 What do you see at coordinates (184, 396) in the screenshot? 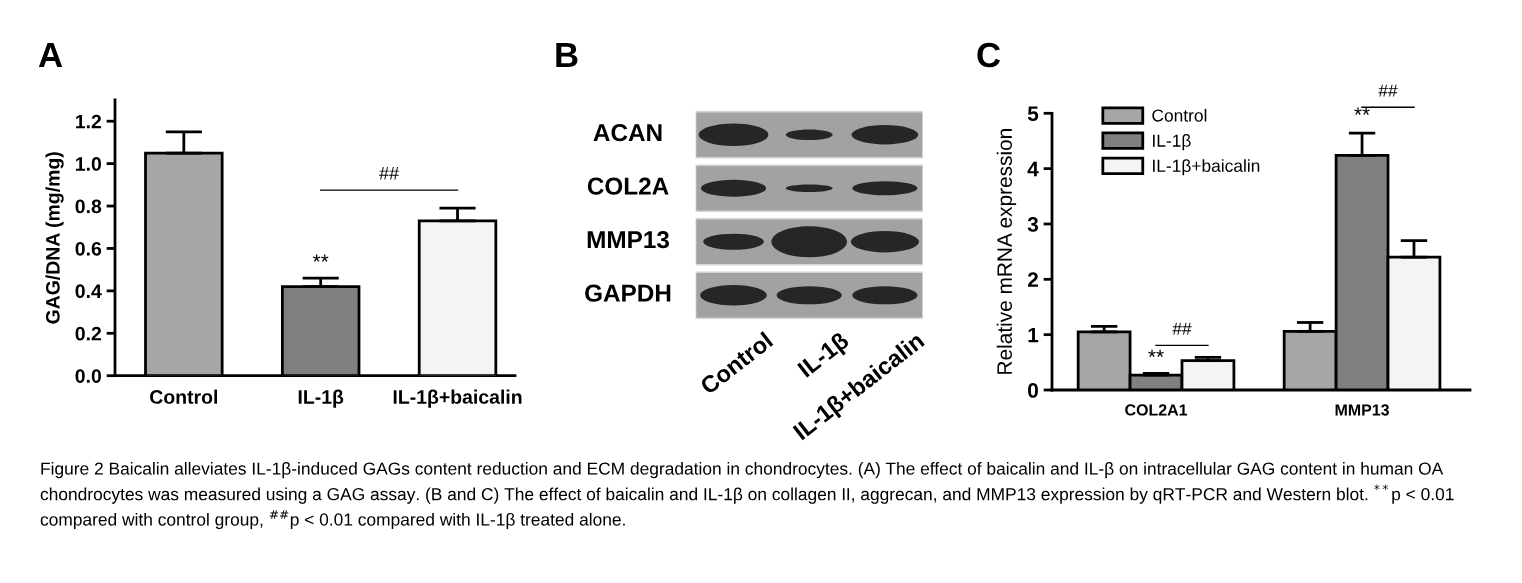
I see `x-tick-label: Control` at bounding box center [184, 396].